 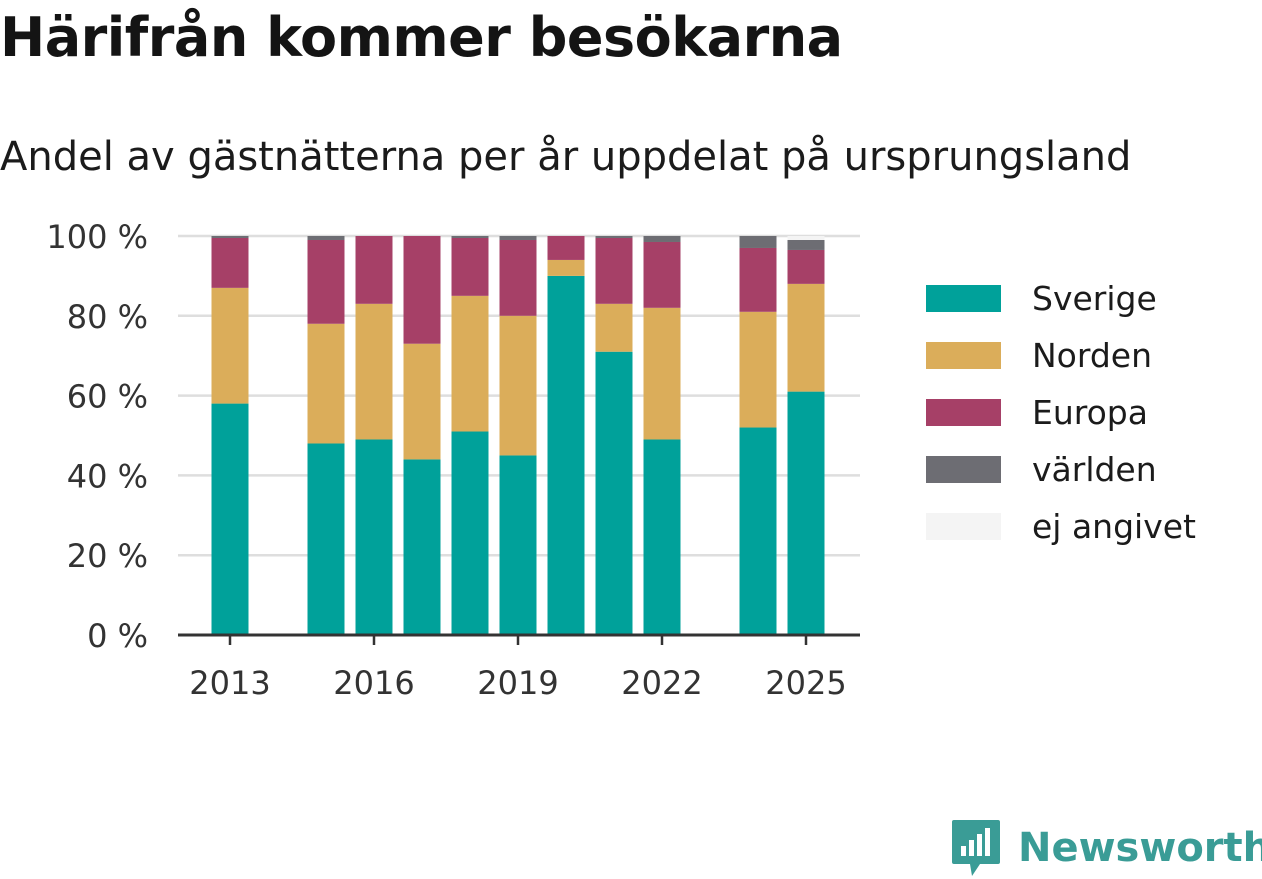 What do you see at coordinates (422, 547) in the screenshot?
I see `bar-segment-sverige-2017` at bounding box center [422, 547].